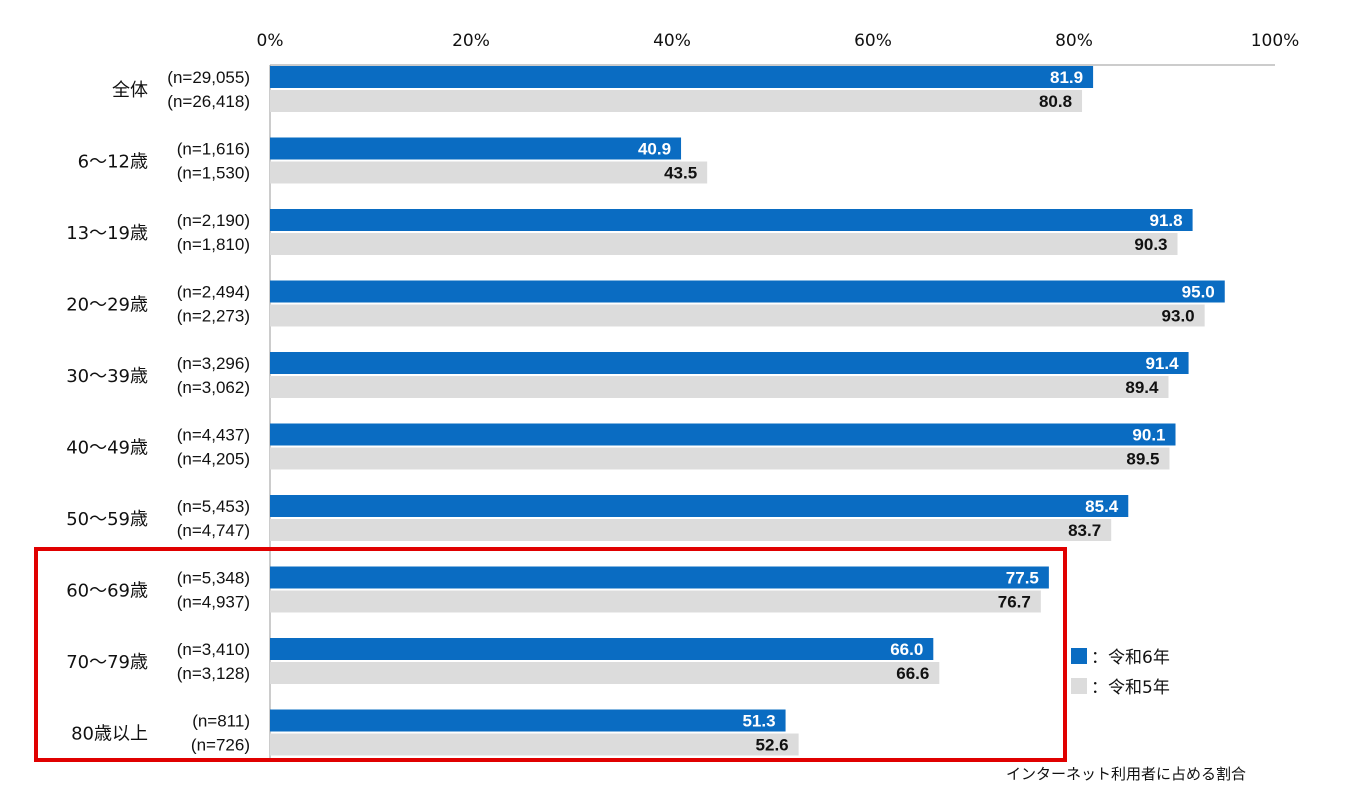 This screenshot has width=1357, height=809. Describe the element at coordinates (107, 305) in the screenshot. I see `category-label: 20～29歳` at that location.